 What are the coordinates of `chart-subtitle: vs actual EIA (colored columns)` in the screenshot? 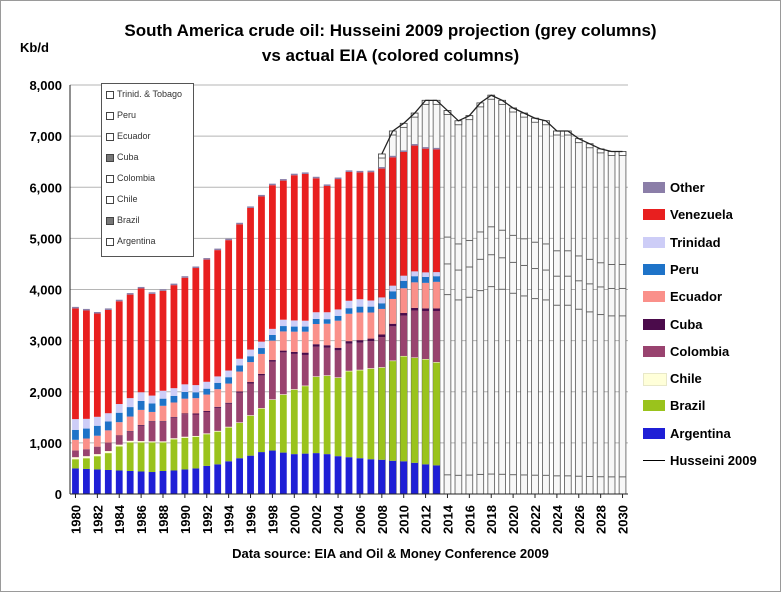 It's located at (390, 55).